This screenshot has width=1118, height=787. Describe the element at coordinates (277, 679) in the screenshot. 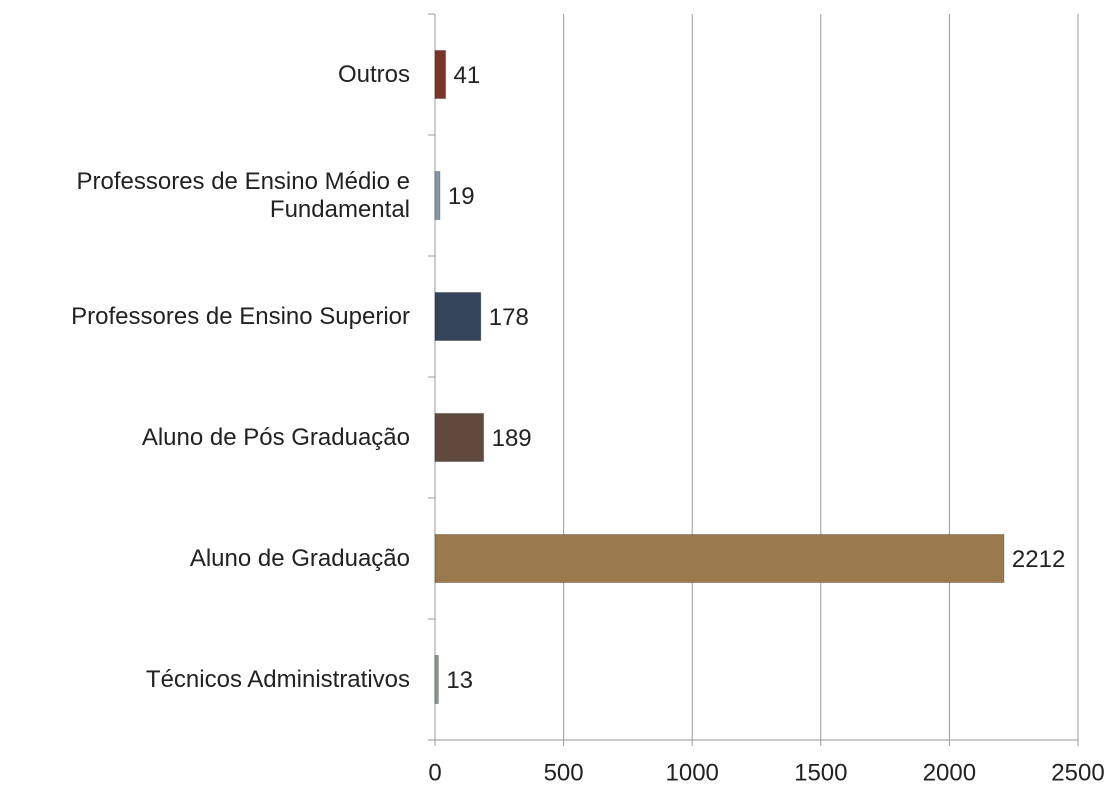

I see `category-label: Técnicos Administrativos` at that location.